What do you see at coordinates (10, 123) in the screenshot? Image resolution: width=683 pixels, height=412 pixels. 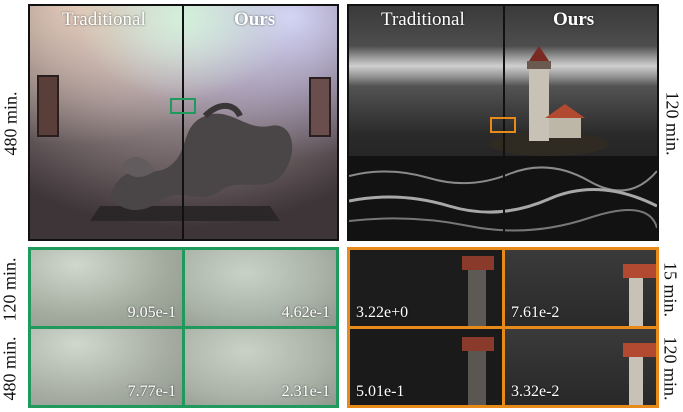 I see `left-time-label: 480 min.` at bounding box center [10, 123].